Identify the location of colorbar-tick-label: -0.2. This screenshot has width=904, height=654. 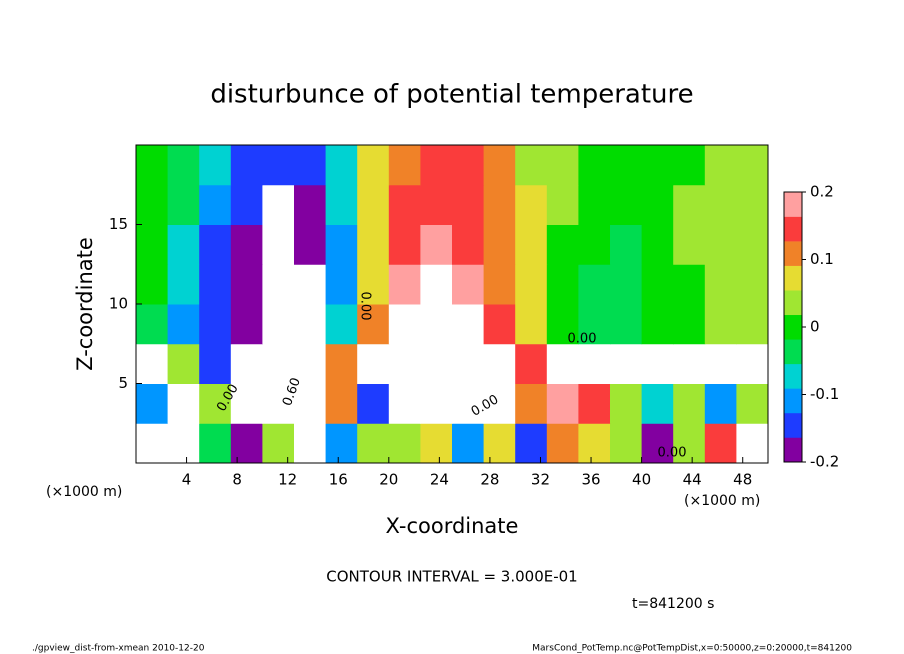
(824, 462).